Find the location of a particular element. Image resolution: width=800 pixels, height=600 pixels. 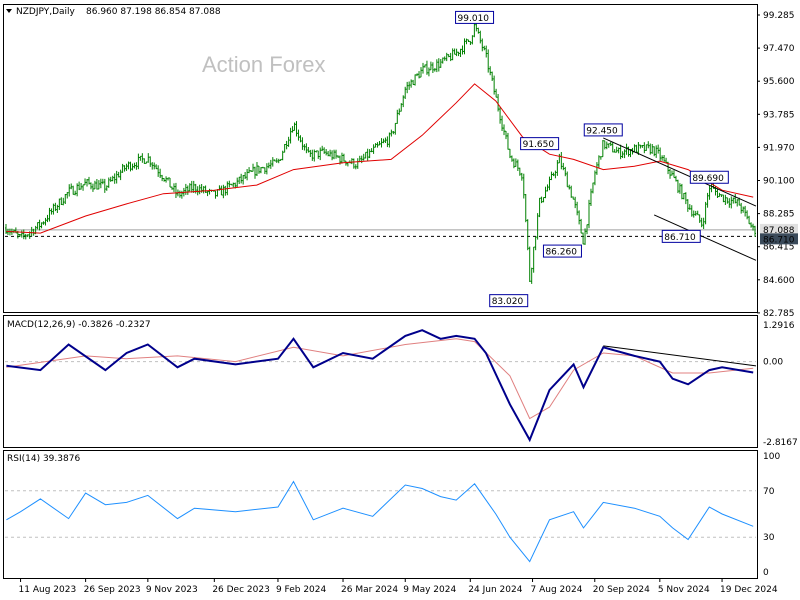

upper-trendline is located at coordinates (680, 172).